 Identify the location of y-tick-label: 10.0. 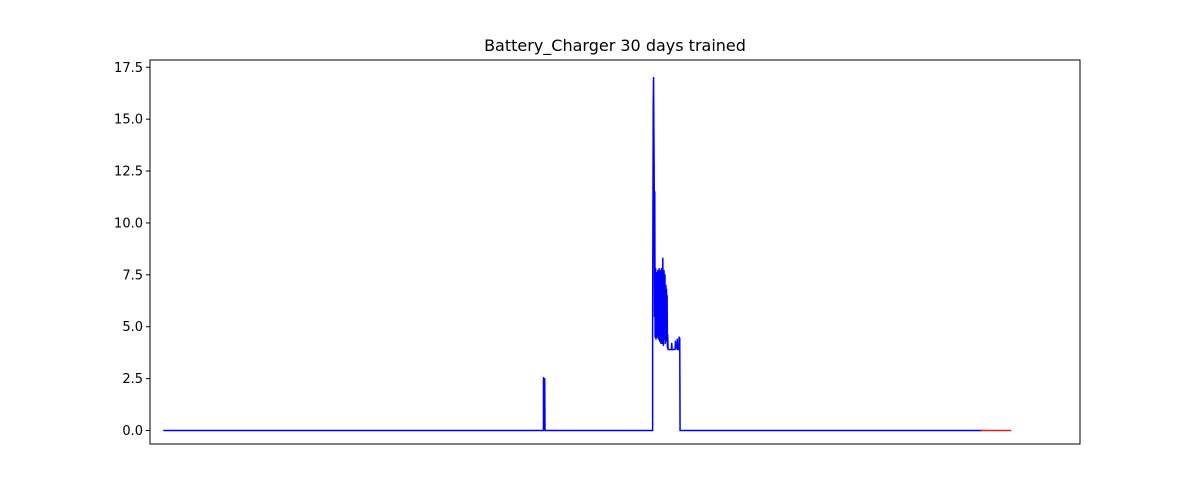
(128, 223).